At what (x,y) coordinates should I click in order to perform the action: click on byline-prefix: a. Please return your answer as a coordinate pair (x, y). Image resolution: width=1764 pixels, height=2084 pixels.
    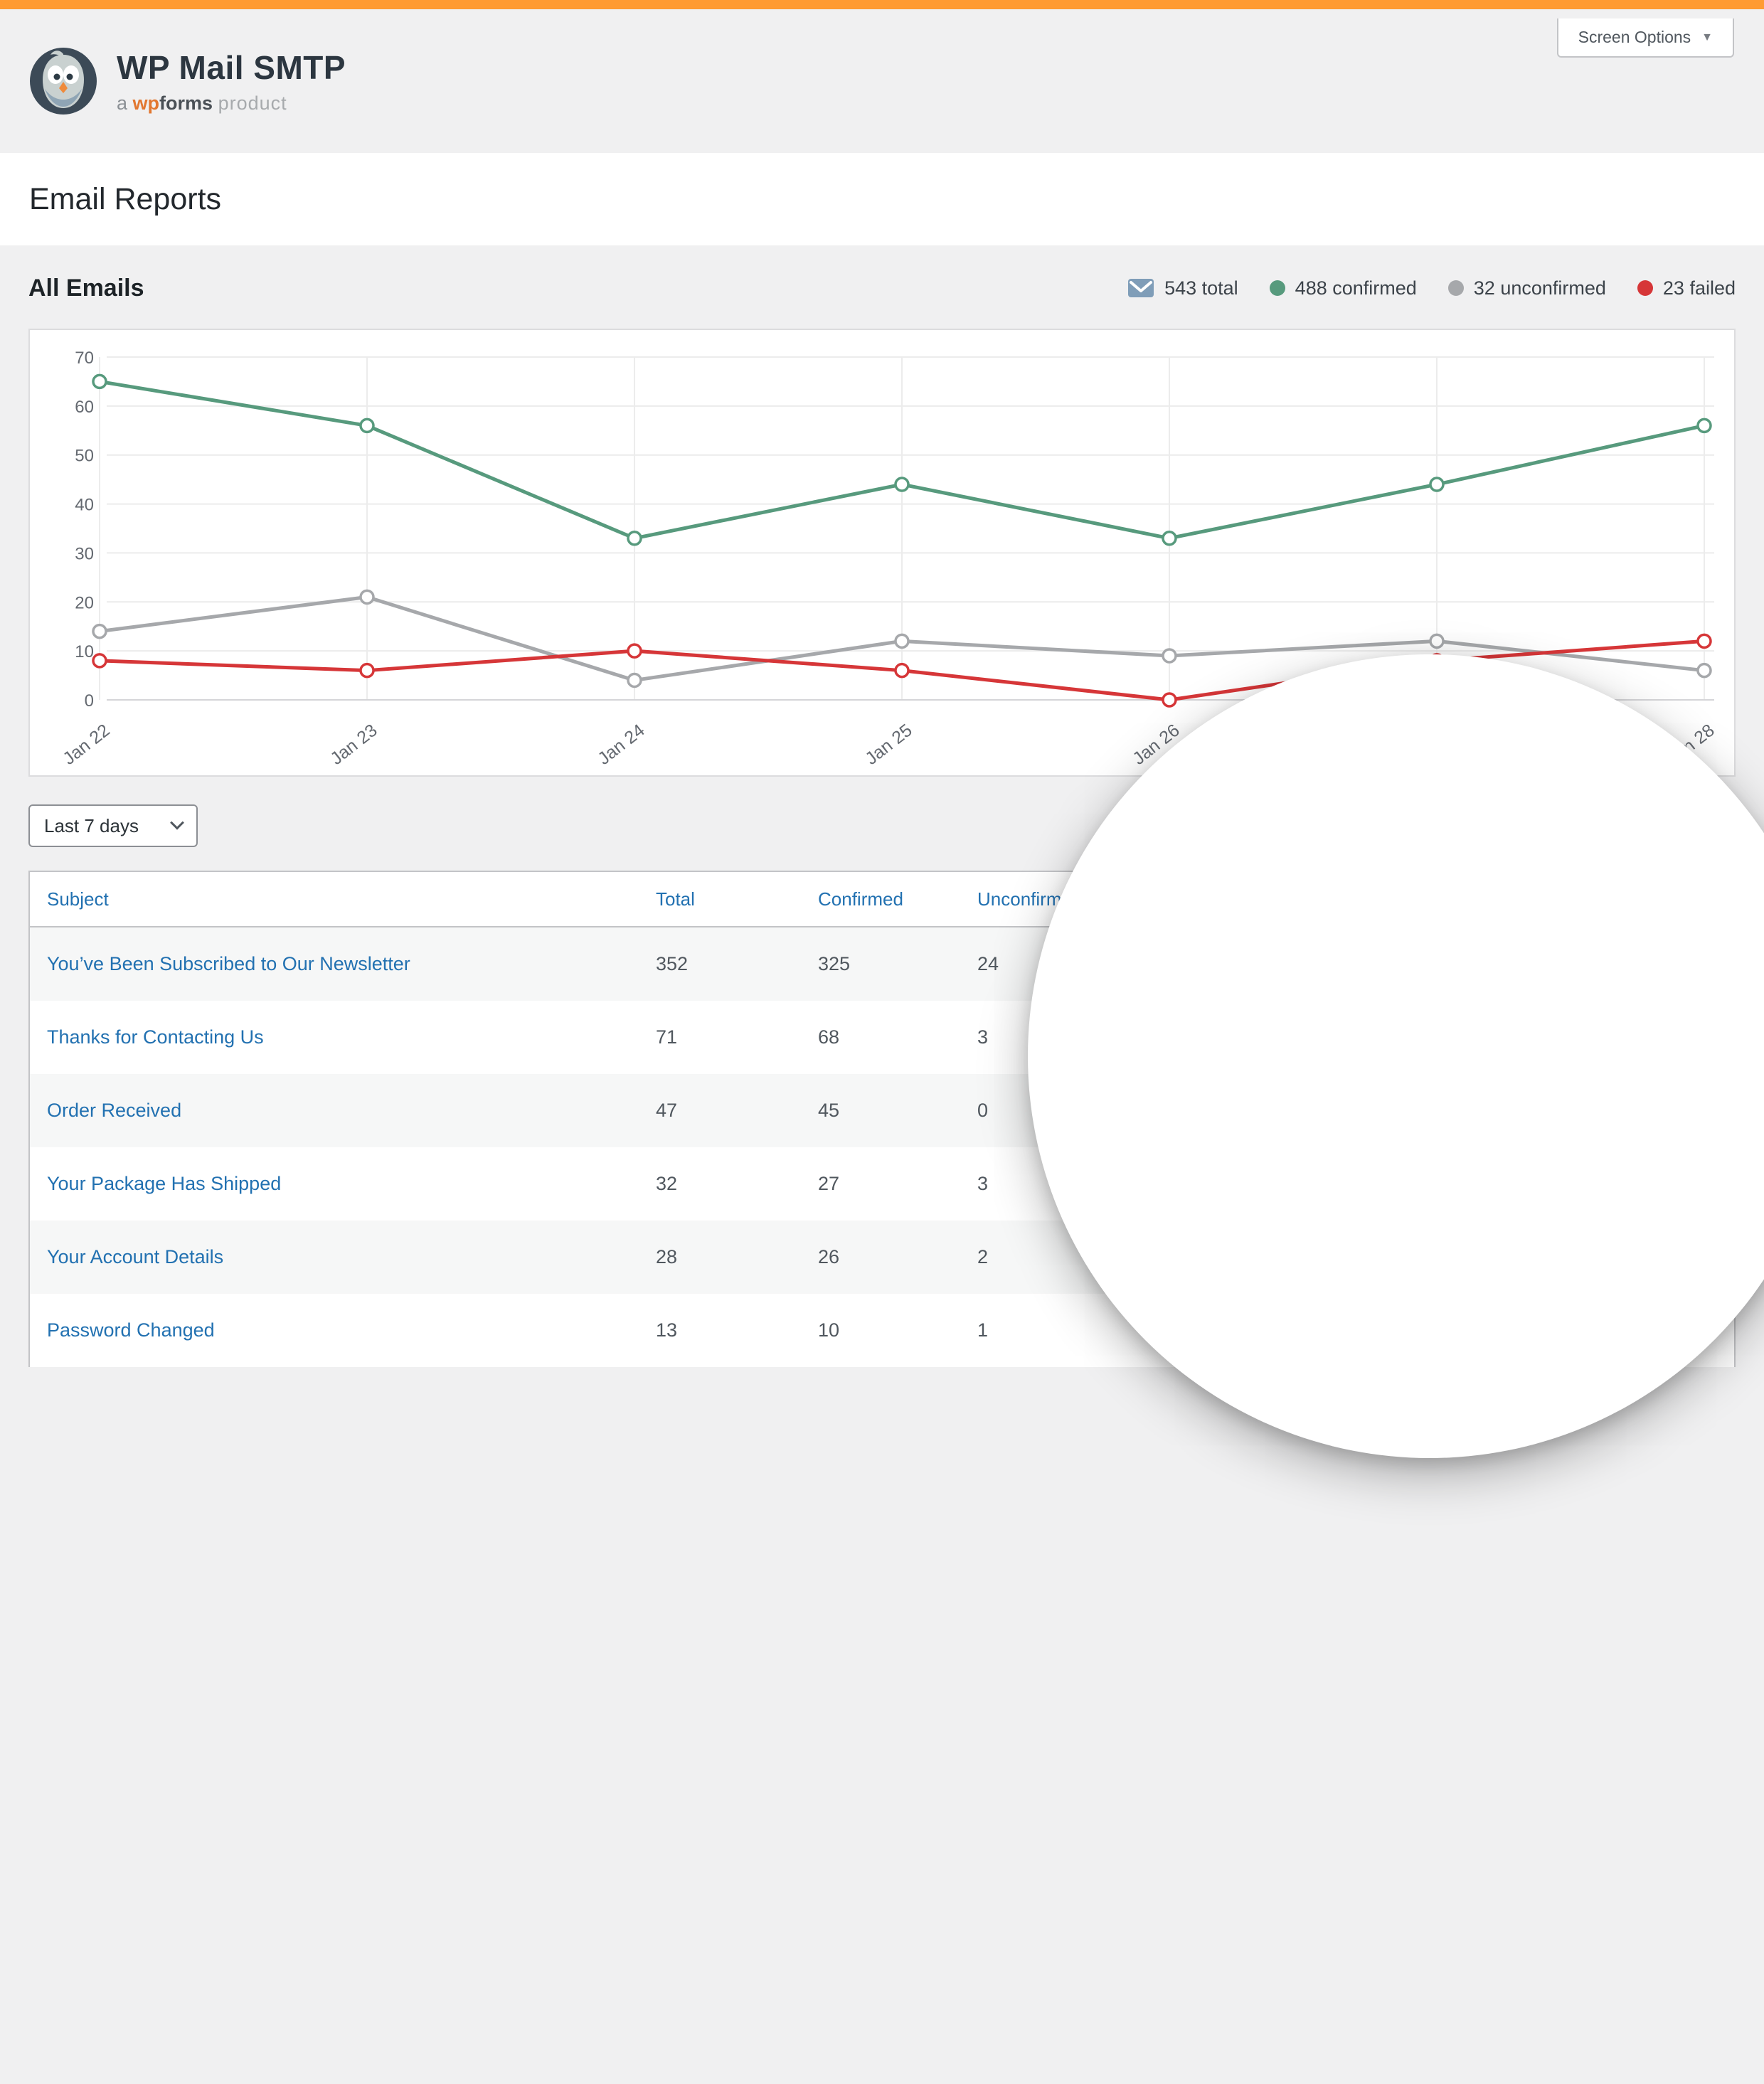
    Looking at the image, I should click on (122, 103).